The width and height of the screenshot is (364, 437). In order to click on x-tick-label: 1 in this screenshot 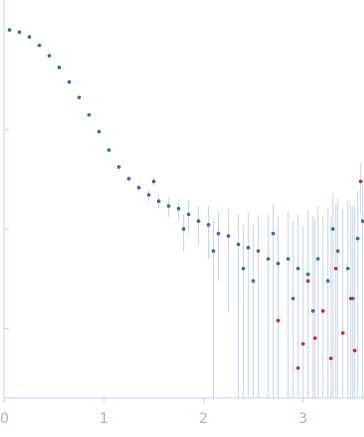, I will do `click(104, 419)`.